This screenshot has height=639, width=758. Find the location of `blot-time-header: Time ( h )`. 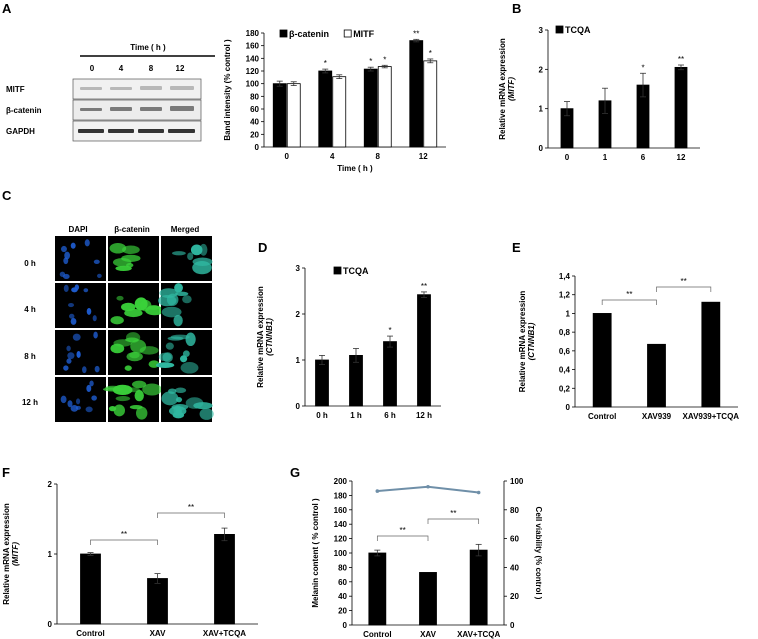

blot-time-header: Time ( h ) is located at coordinates (148, 47).